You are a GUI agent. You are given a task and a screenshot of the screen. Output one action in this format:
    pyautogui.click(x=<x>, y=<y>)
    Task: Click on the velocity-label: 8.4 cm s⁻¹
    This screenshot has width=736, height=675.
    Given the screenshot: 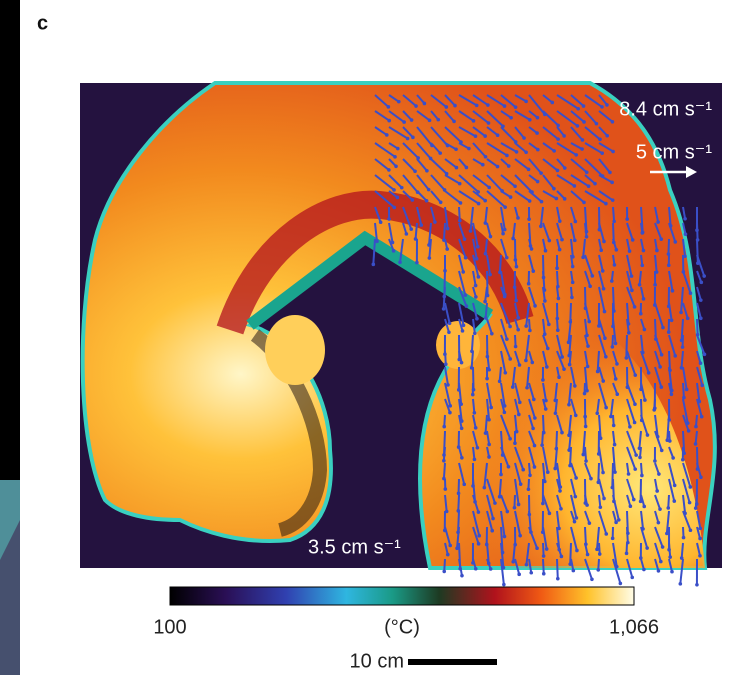 What is the action you would take?
    pyautogui.click(x=665, y=109)
    